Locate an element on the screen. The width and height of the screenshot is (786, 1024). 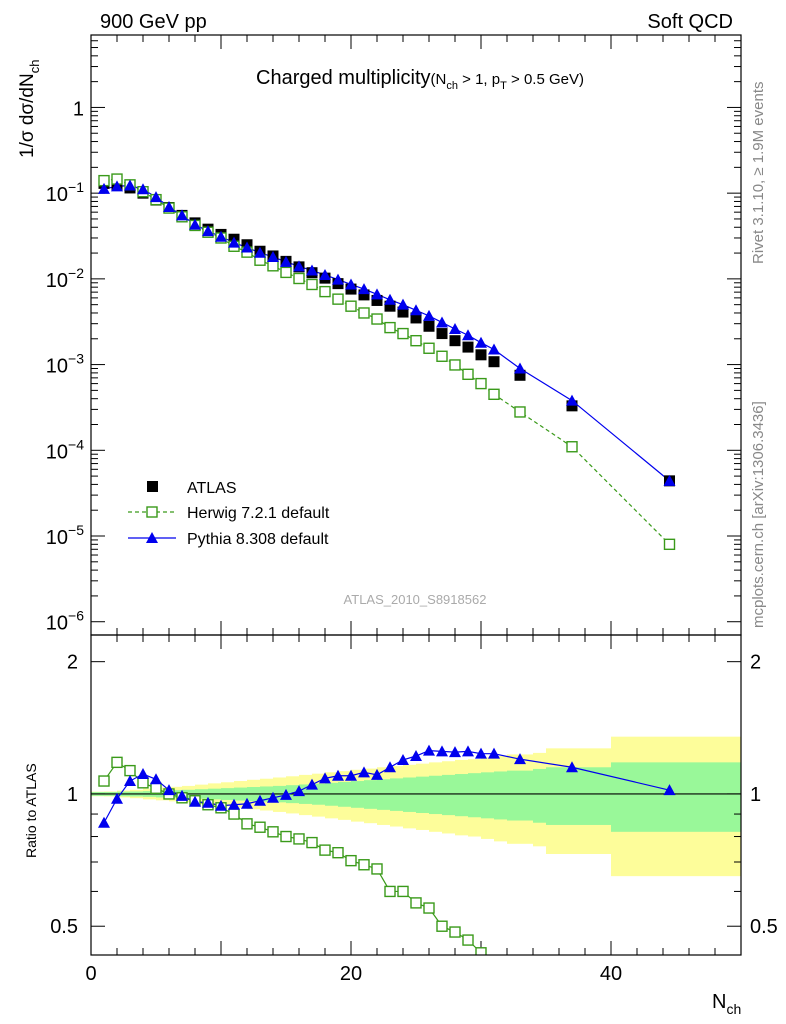
main-y-tick-label: 10⁻⁶ is located at coordinates (65, 621).